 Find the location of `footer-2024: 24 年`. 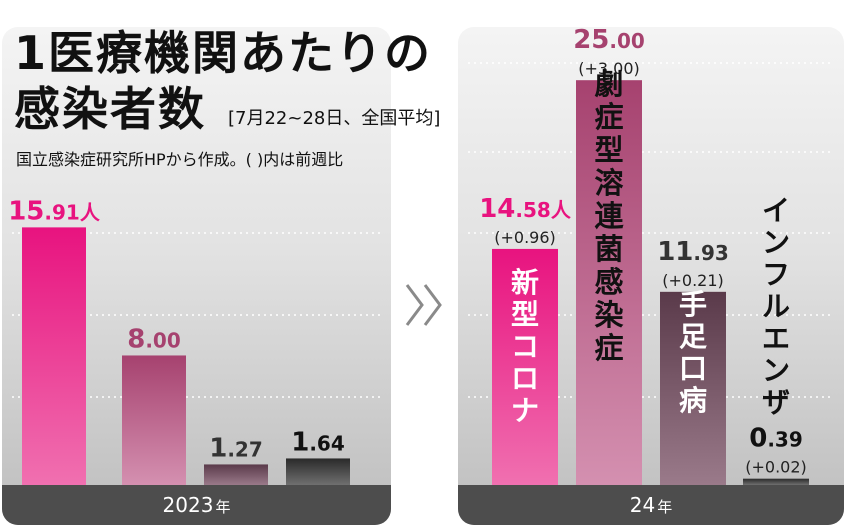

footer-2024: 24 年 is located at coordinates (651, 505).